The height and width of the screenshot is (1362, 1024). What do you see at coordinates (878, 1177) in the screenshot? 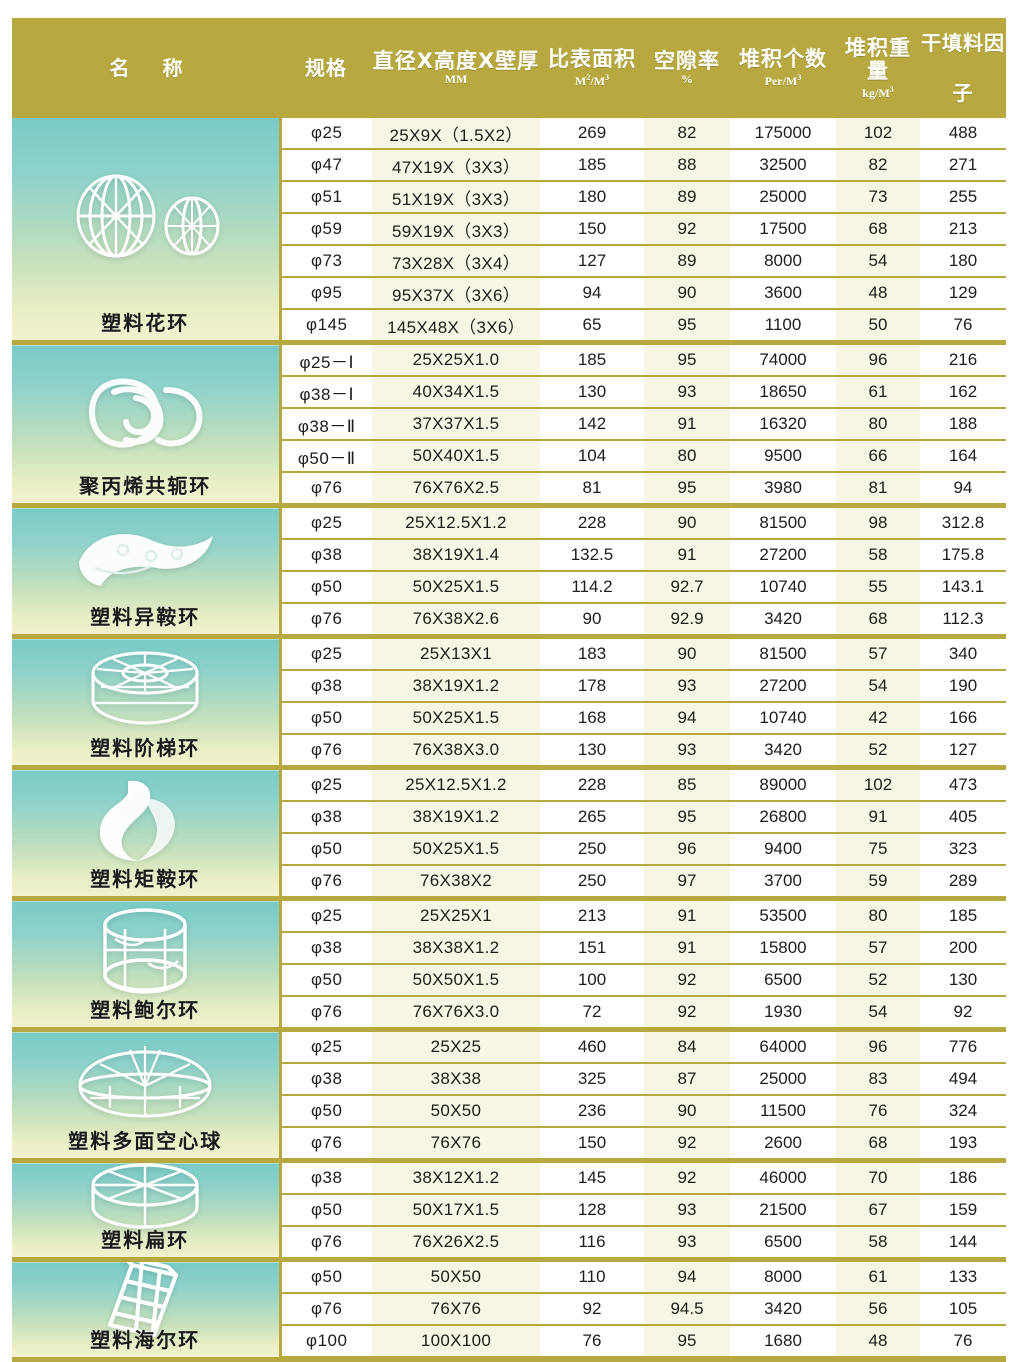
I see `cell-weight: 70` at bounding box center [878, 1177].